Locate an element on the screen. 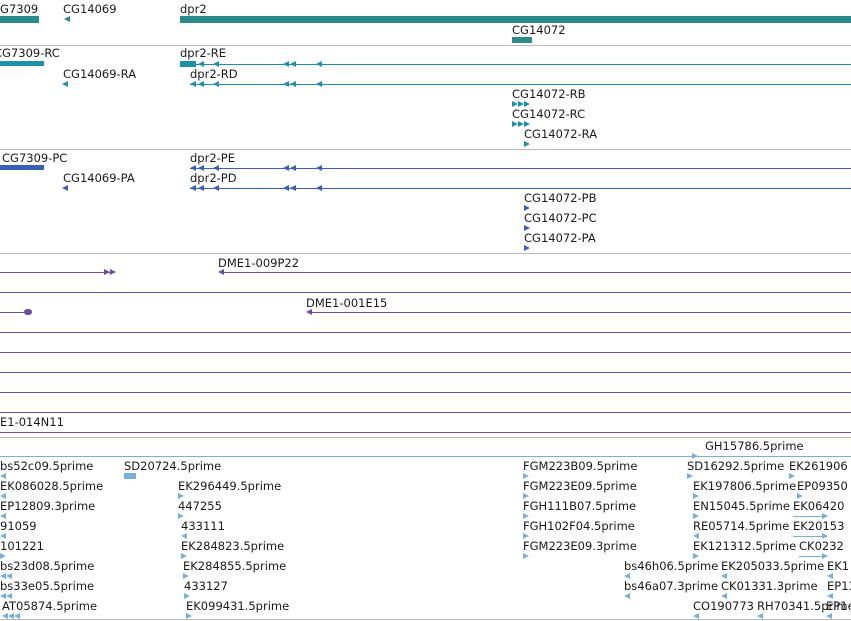 The image size is (851, 621). est-label: GH15786.5prime is located at coordinates (754, 446).